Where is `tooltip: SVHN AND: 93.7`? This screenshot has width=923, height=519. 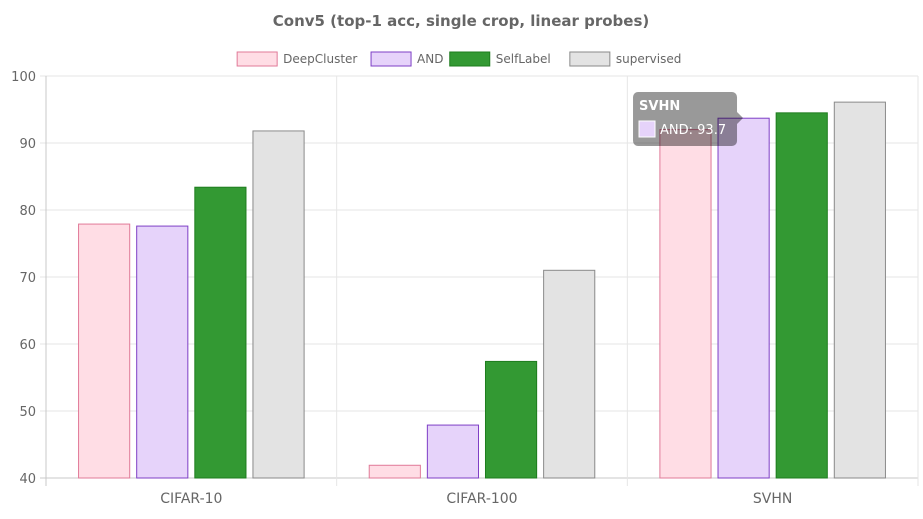
tooltip: SVHN AND: 93.7 is located at coordinates (688, 119).